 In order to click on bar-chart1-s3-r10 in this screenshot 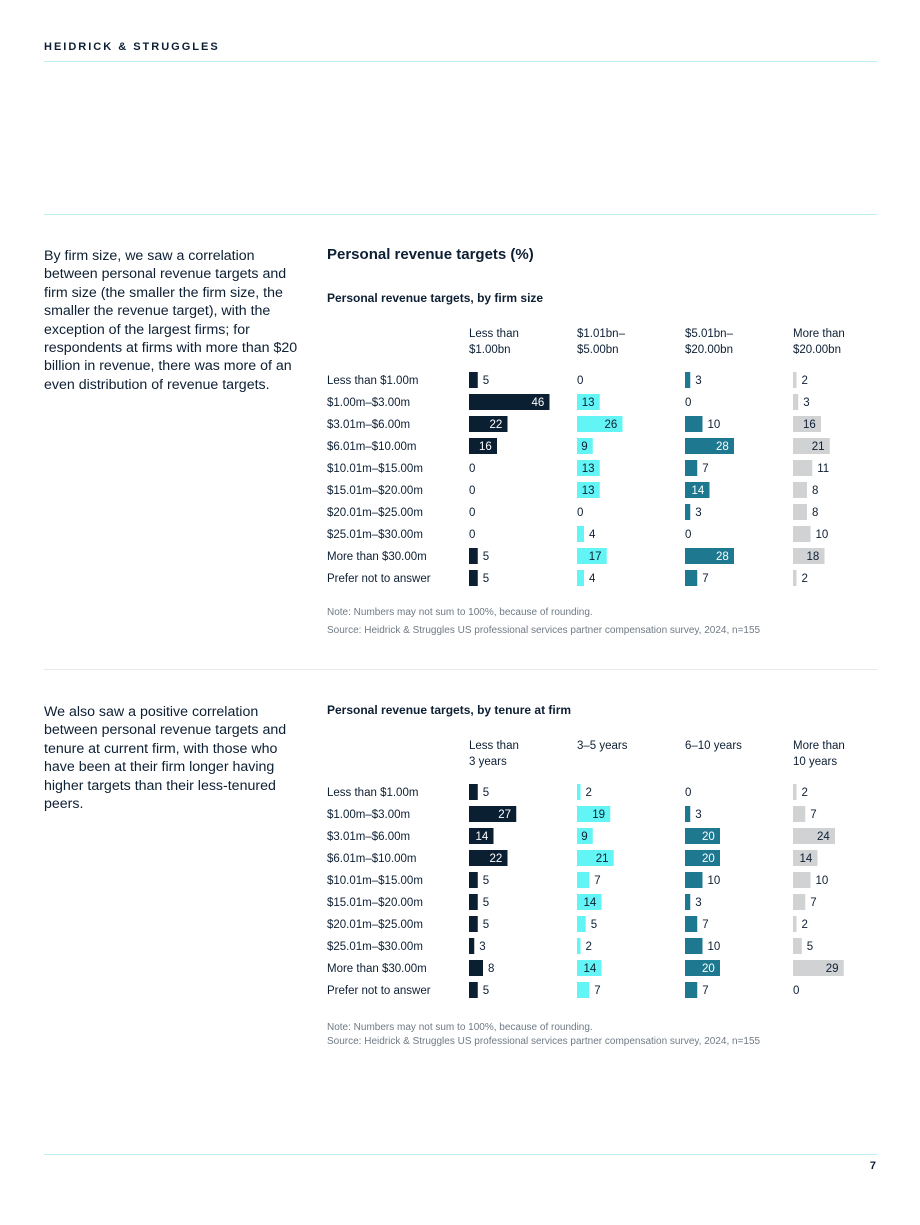, I will do `click(691, 578)`.